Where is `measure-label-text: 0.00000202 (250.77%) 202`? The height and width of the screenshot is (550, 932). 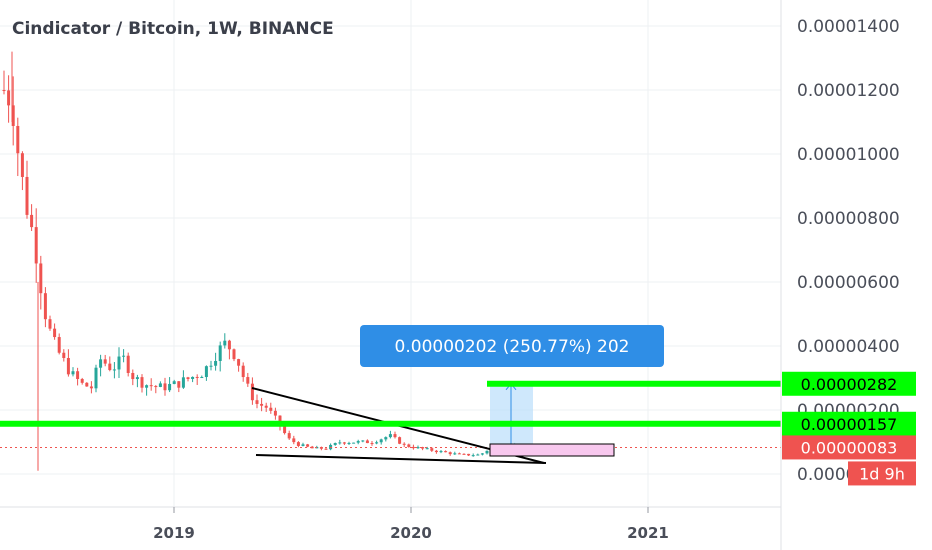 measure-label-text: 0.00000202 (250.77%) 202 is located at coordinates (512, 347).